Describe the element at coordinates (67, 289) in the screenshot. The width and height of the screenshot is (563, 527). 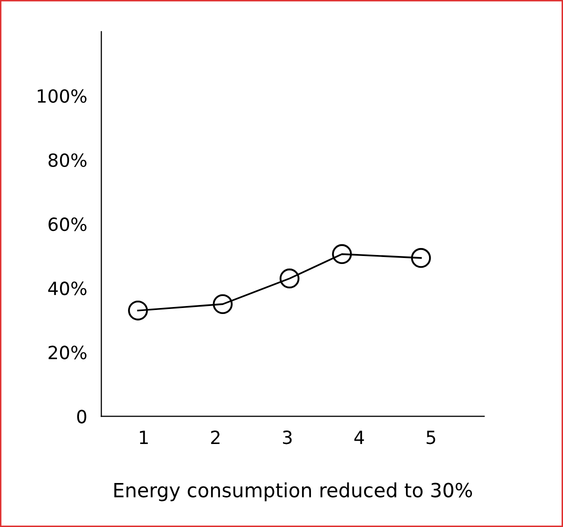
I see `y-tick-label: 40%` at that location.